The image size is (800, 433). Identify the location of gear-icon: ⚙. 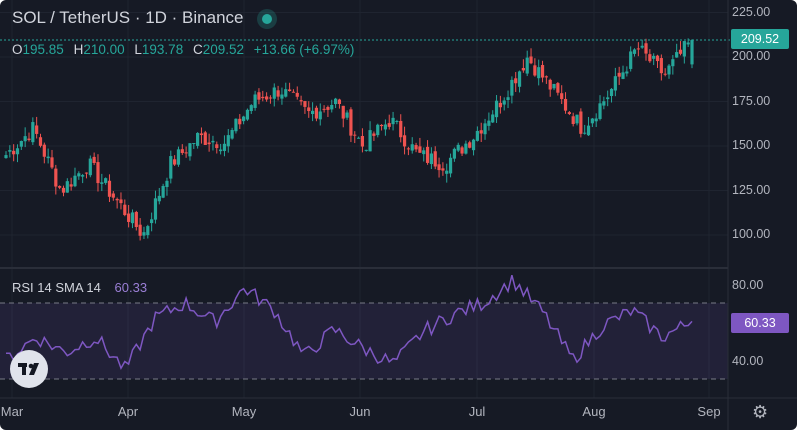
(760, 412).